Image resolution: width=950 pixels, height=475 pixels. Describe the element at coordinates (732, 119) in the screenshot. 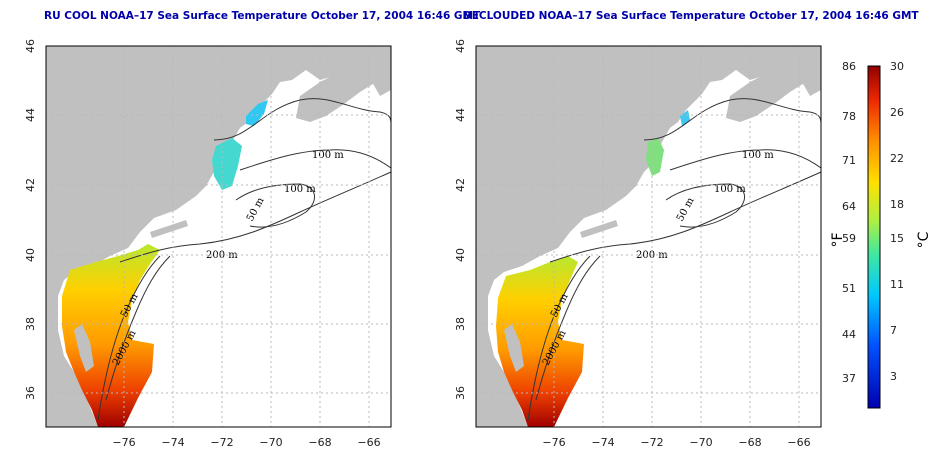

I see `contour-100m-right` at that location.